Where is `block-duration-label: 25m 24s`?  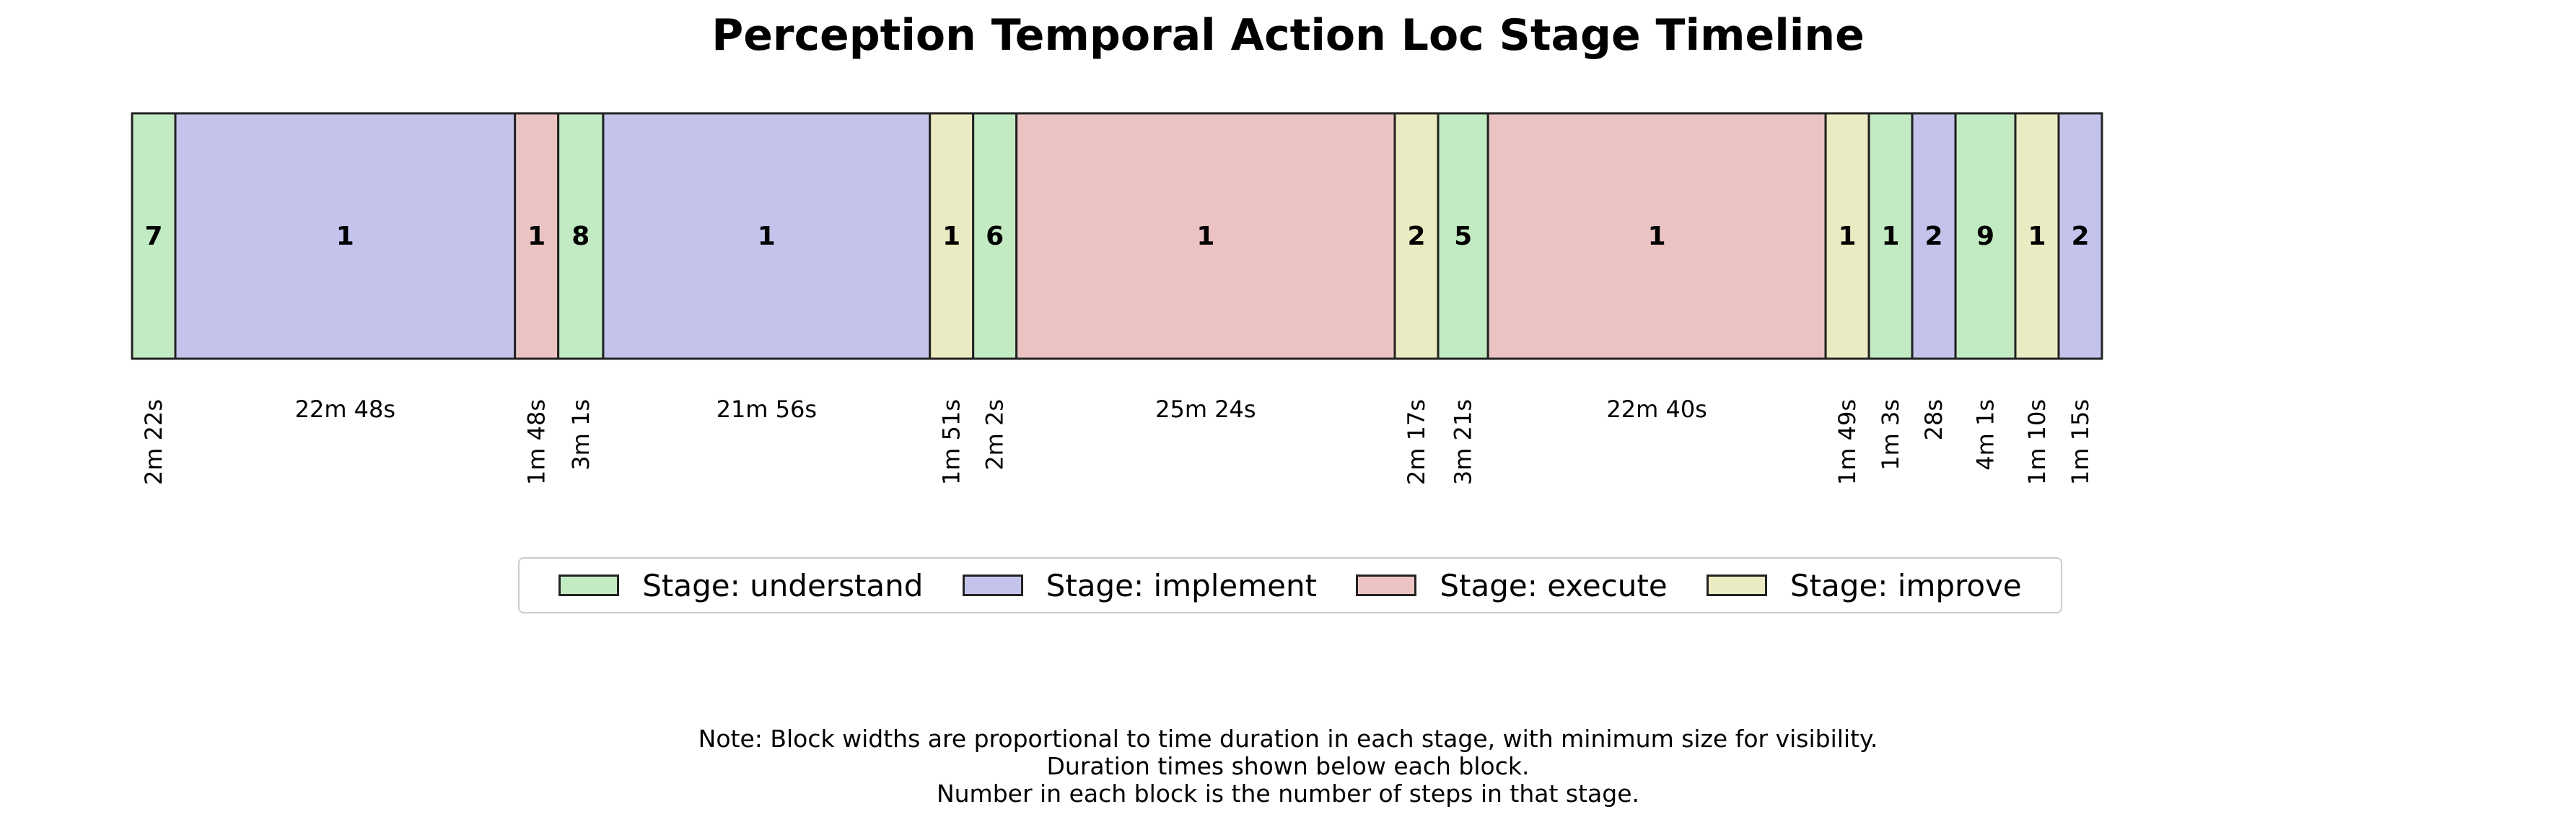
block-duration-label: 25m 24s is located at coordinates (1205, 409).